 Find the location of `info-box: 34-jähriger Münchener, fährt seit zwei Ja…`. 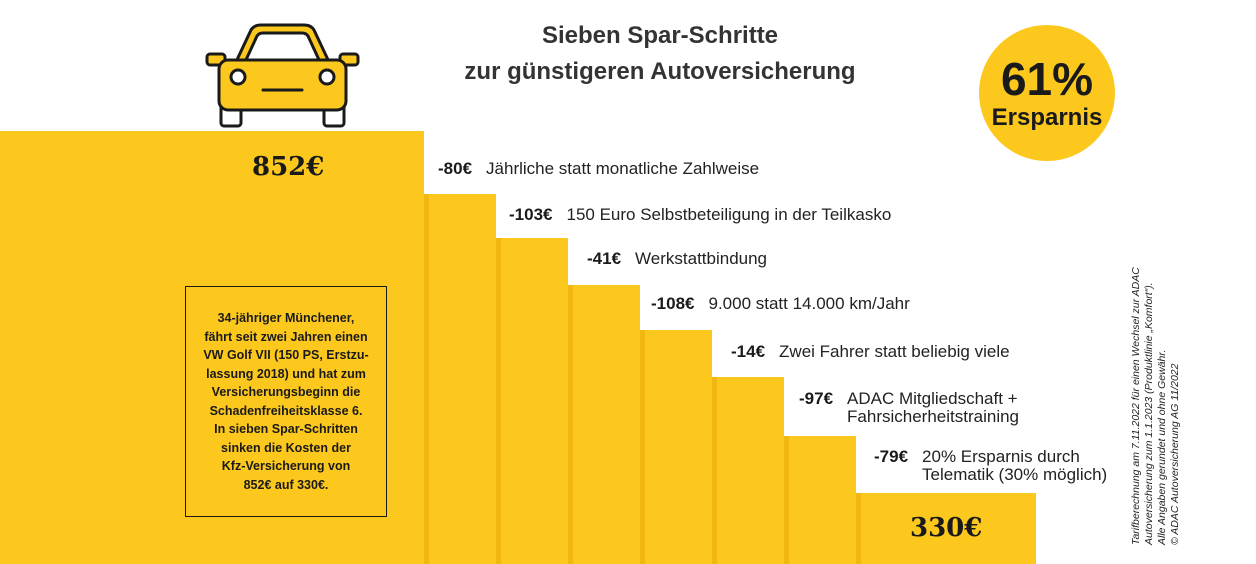

info-box: 34-jähriger Münchener, fährt seit zwei Ja… is located at coordinates (286, 401).